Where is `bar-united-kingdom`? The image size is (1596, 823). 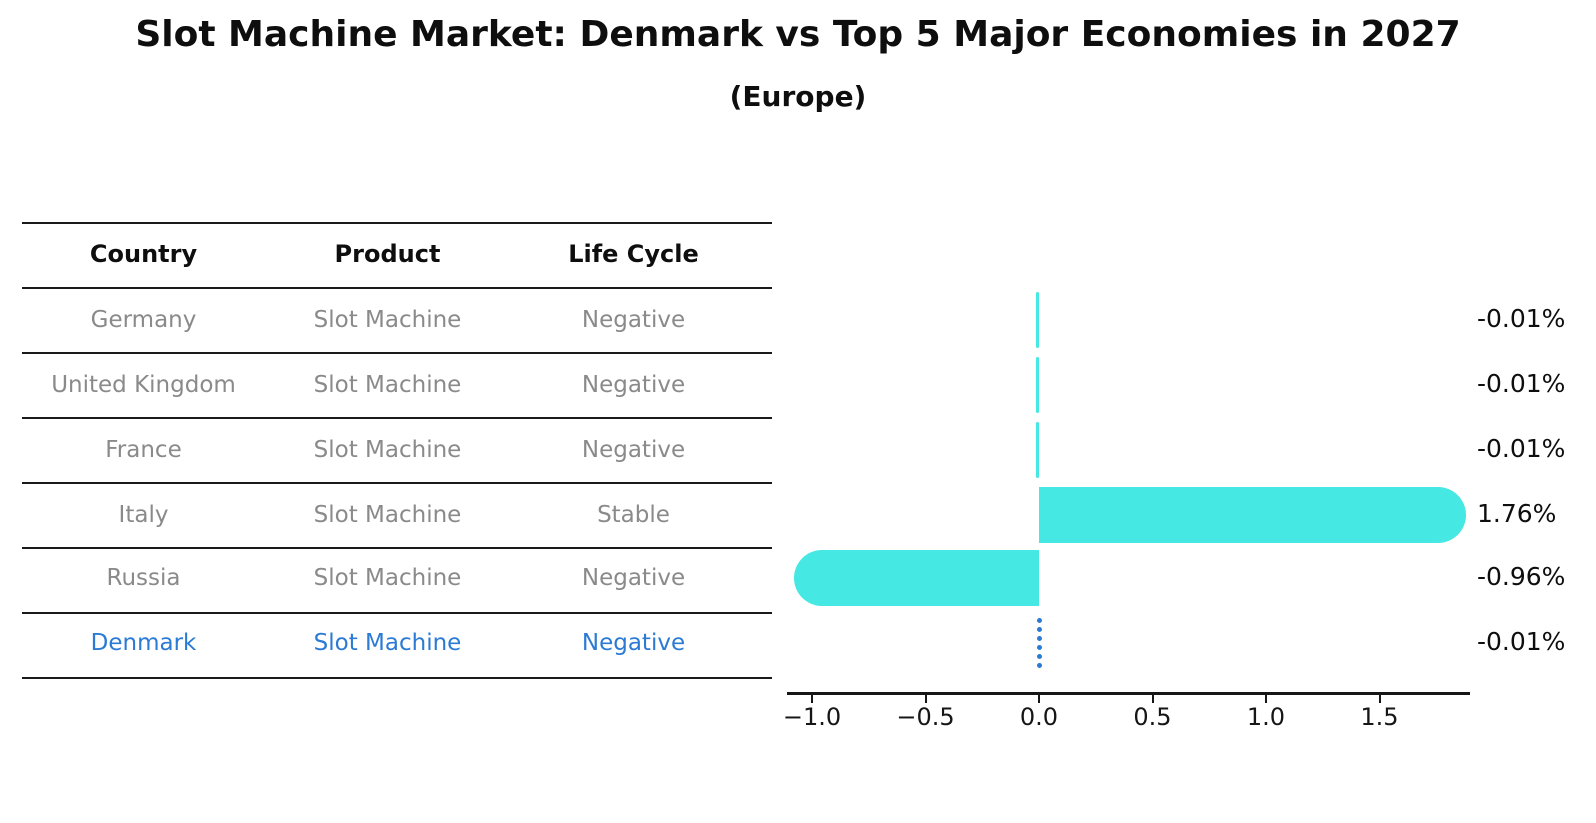 bar-united-kingdom is located at coordinates (1037, 385).